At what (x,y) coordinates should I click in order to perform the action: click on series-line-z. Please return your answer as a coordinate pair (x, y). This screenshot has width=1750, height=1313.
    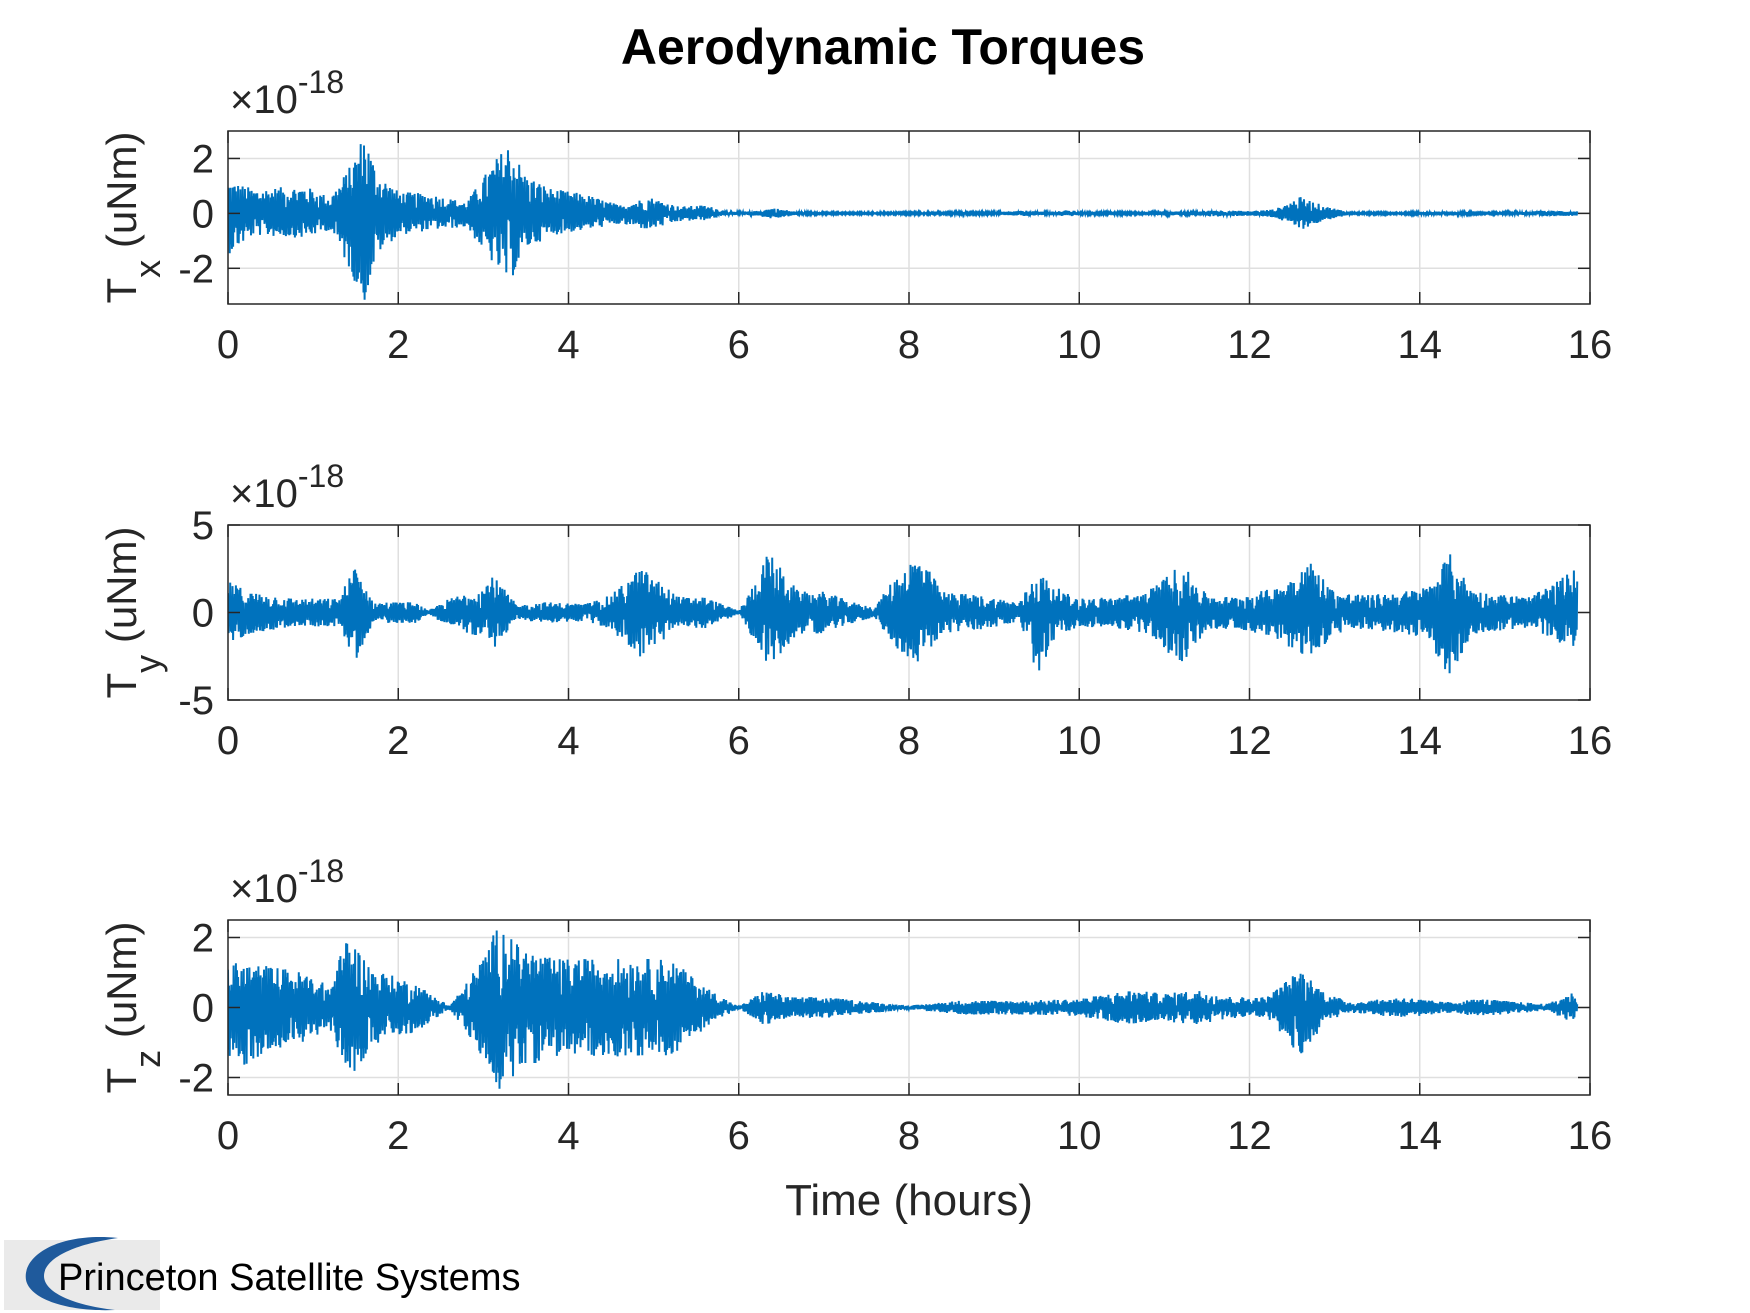
    Looking at the image, I should click on (903, 1009).